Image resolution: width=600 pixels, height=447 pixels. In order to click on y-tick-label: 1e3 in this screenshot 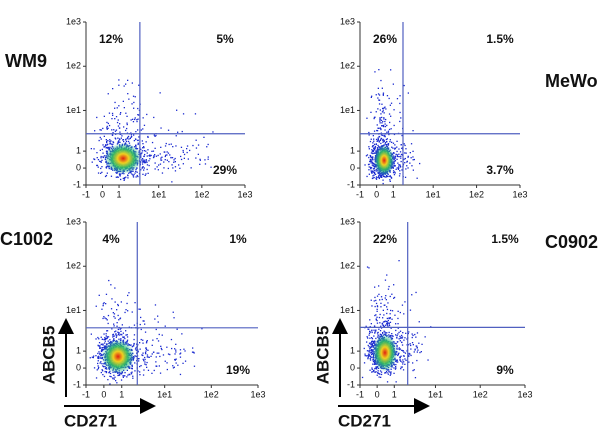, I will do `click(347, 21)`.